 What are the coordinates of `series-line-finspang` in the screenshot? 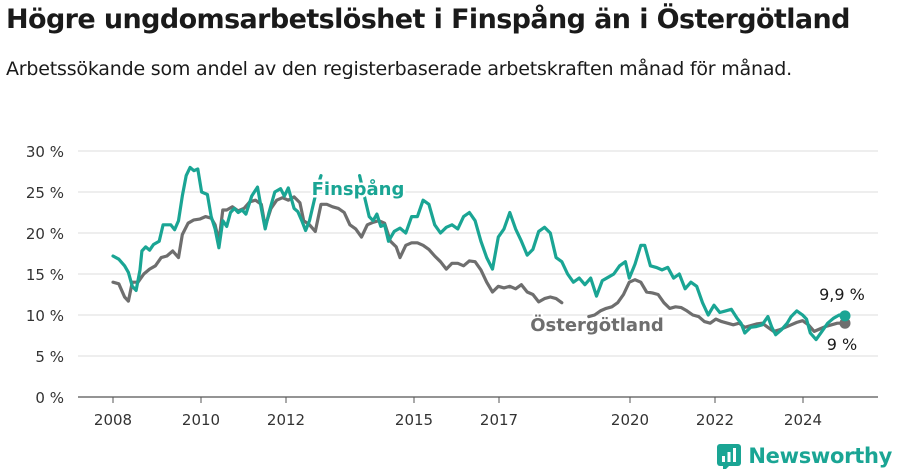 It's located at (217, 228).